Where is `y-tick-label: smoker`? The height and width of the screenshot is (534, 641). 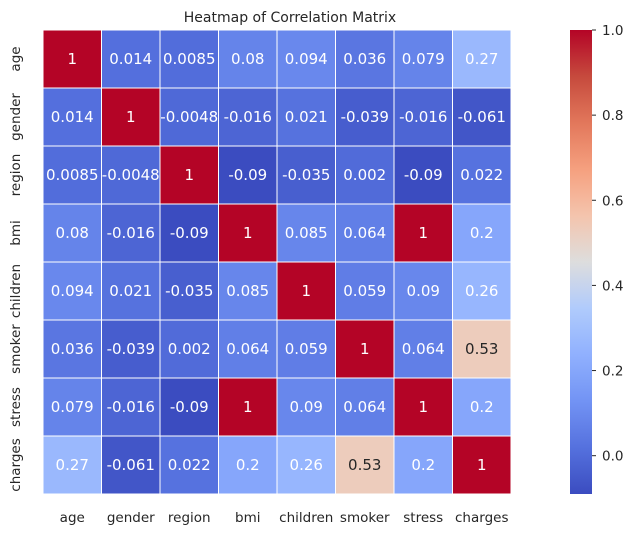
y-tick-label: smoker is located at coordinates (16, 349).